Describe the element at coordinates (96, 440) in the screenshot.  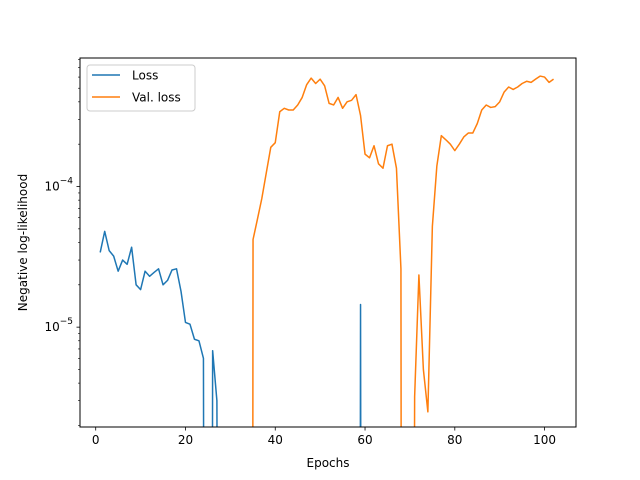
I see `x-tick-label: 0` at that location.